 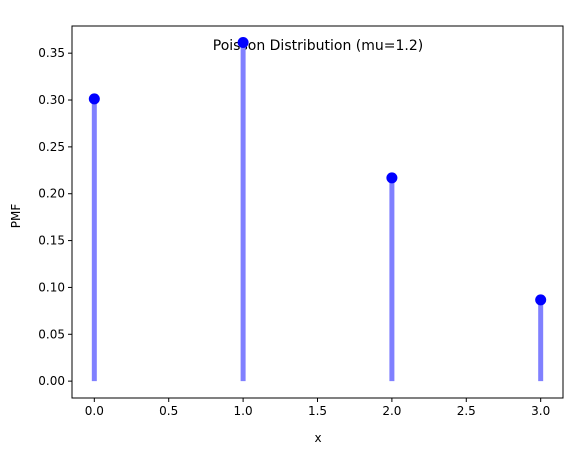 What do you see at coordinates (51, 287) in the screenshot?
I see `y-tick-label: 0.10` at bounding box center [51, 287].